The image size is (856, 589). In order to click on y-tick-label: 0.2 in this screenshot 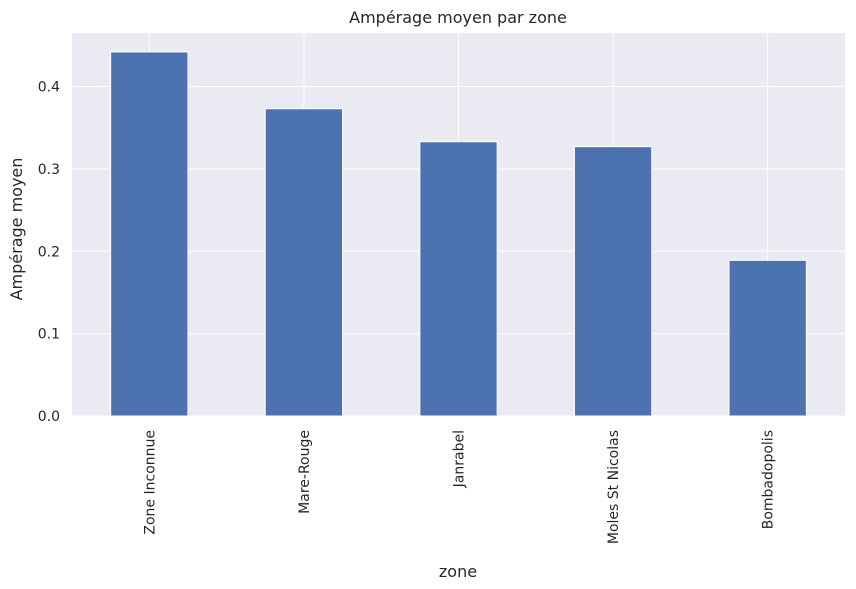, I will do `click(49, 252)`.